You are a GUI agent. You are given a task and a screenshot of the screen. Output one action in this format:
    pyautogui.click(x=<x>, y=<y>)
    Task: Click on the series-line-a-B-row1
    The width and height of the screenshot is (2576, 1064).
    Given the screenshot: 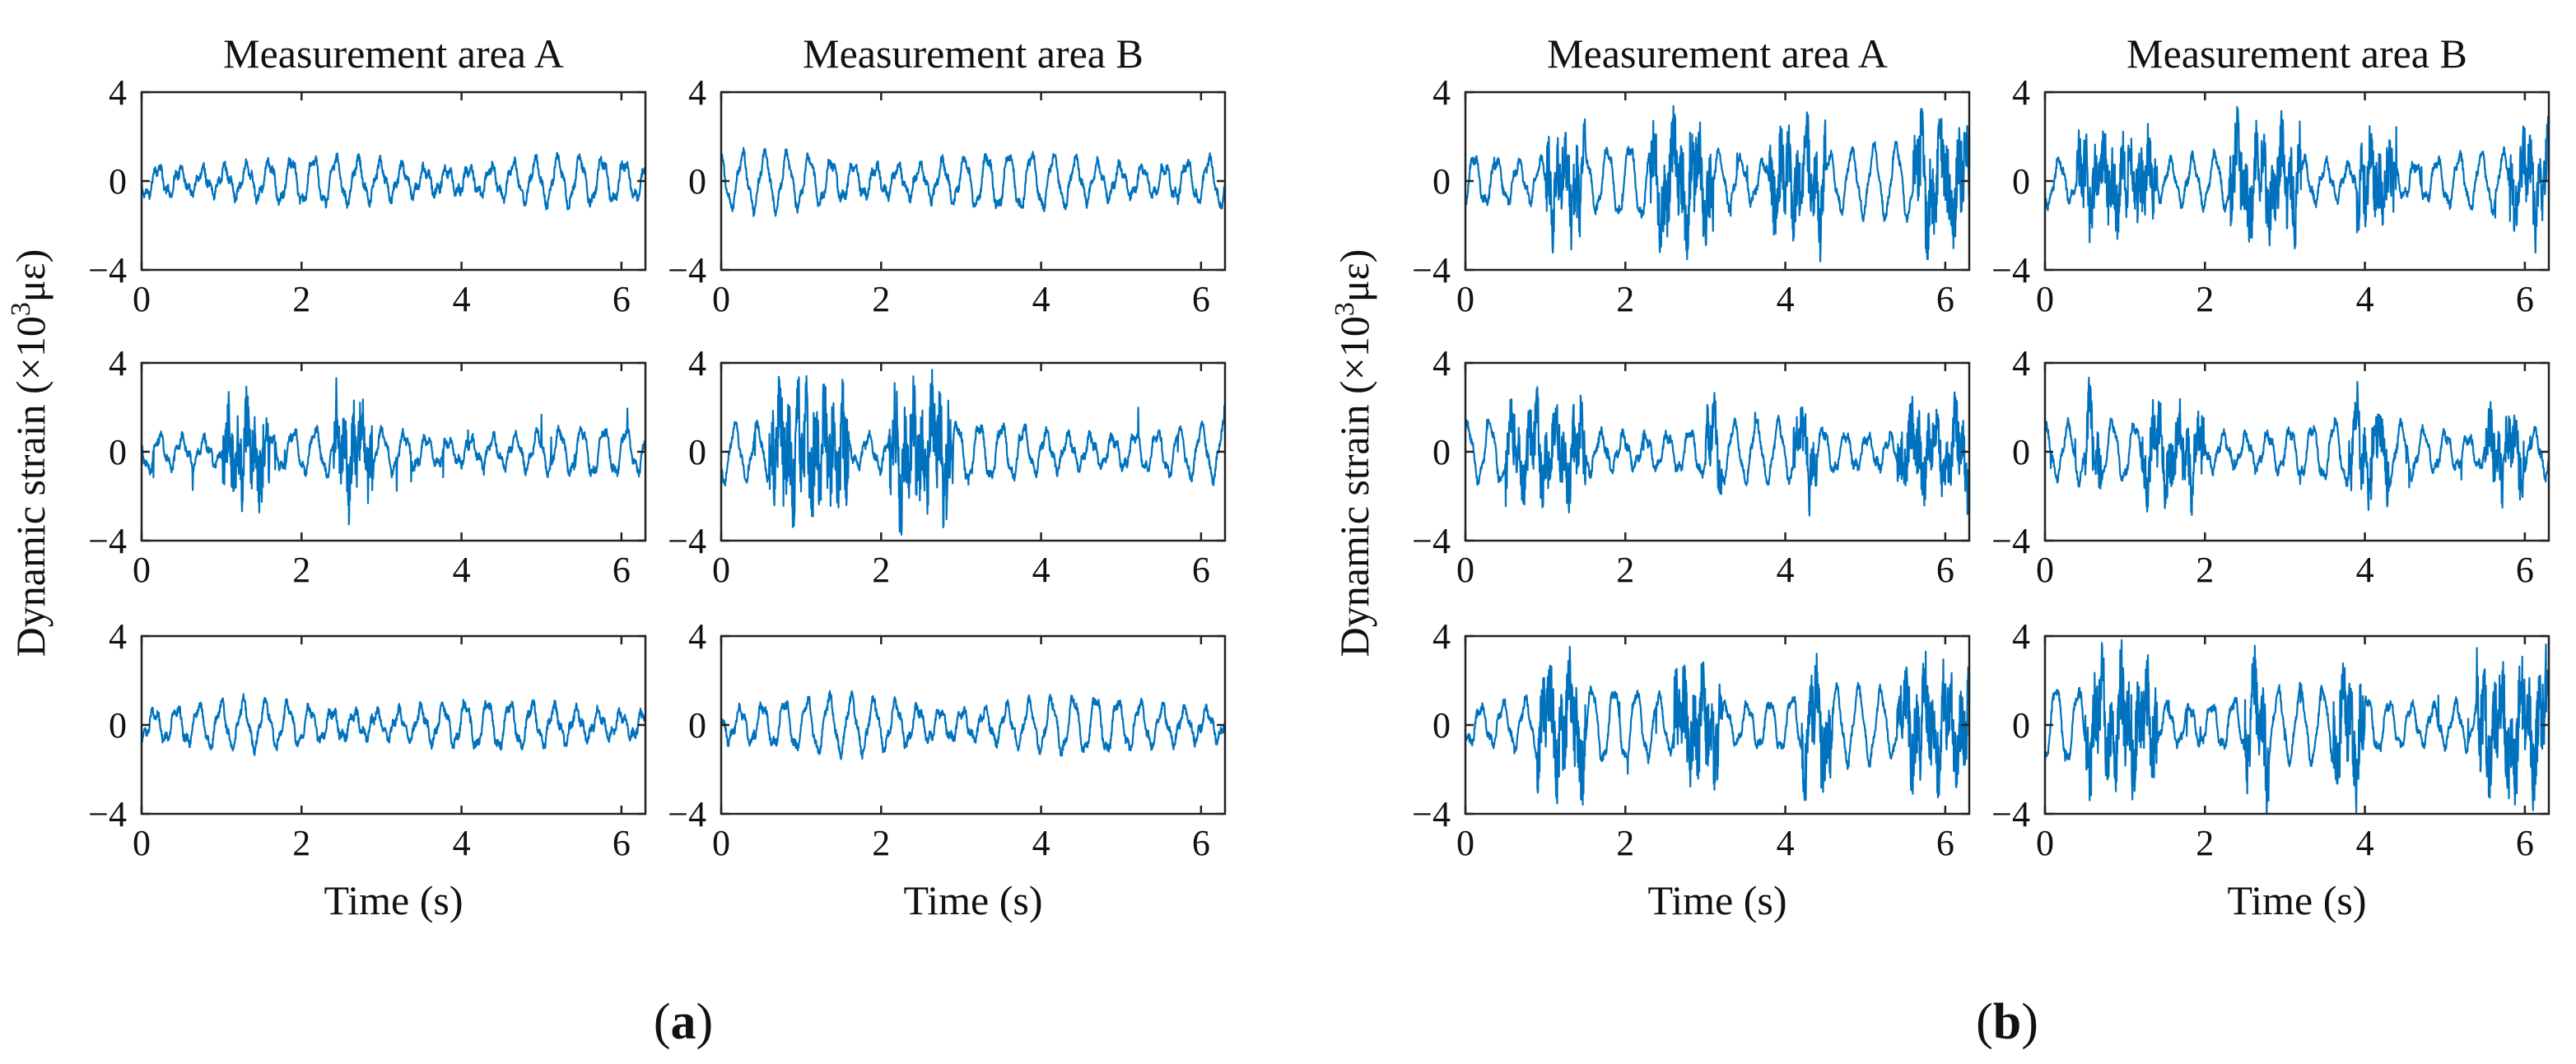 What is the action you would take?
    pyautogui.click(x=973, y=181)
    